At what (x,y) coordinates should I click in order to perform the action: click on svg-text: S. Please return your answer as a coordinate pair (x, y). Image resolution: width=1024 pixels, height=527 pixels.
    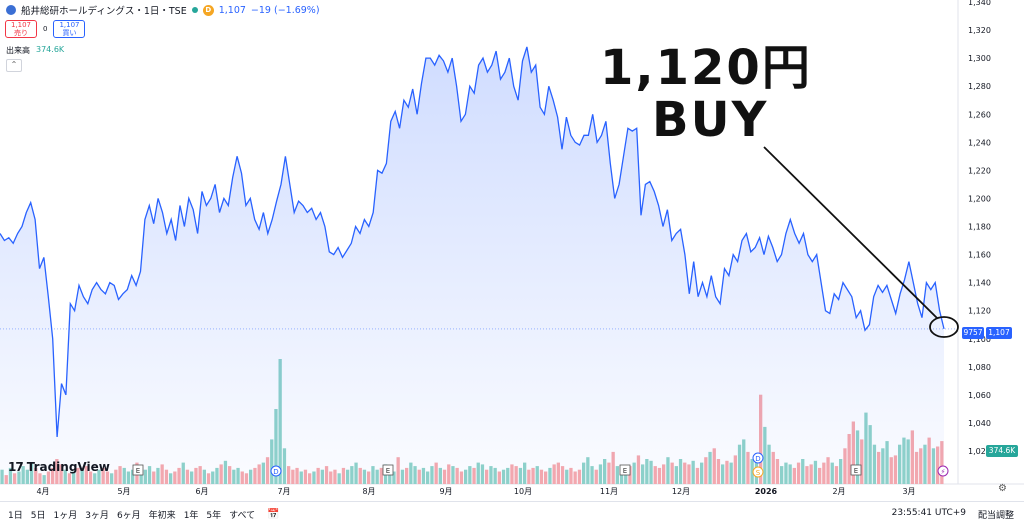
    Looking at the image, I should click on (758, 473).